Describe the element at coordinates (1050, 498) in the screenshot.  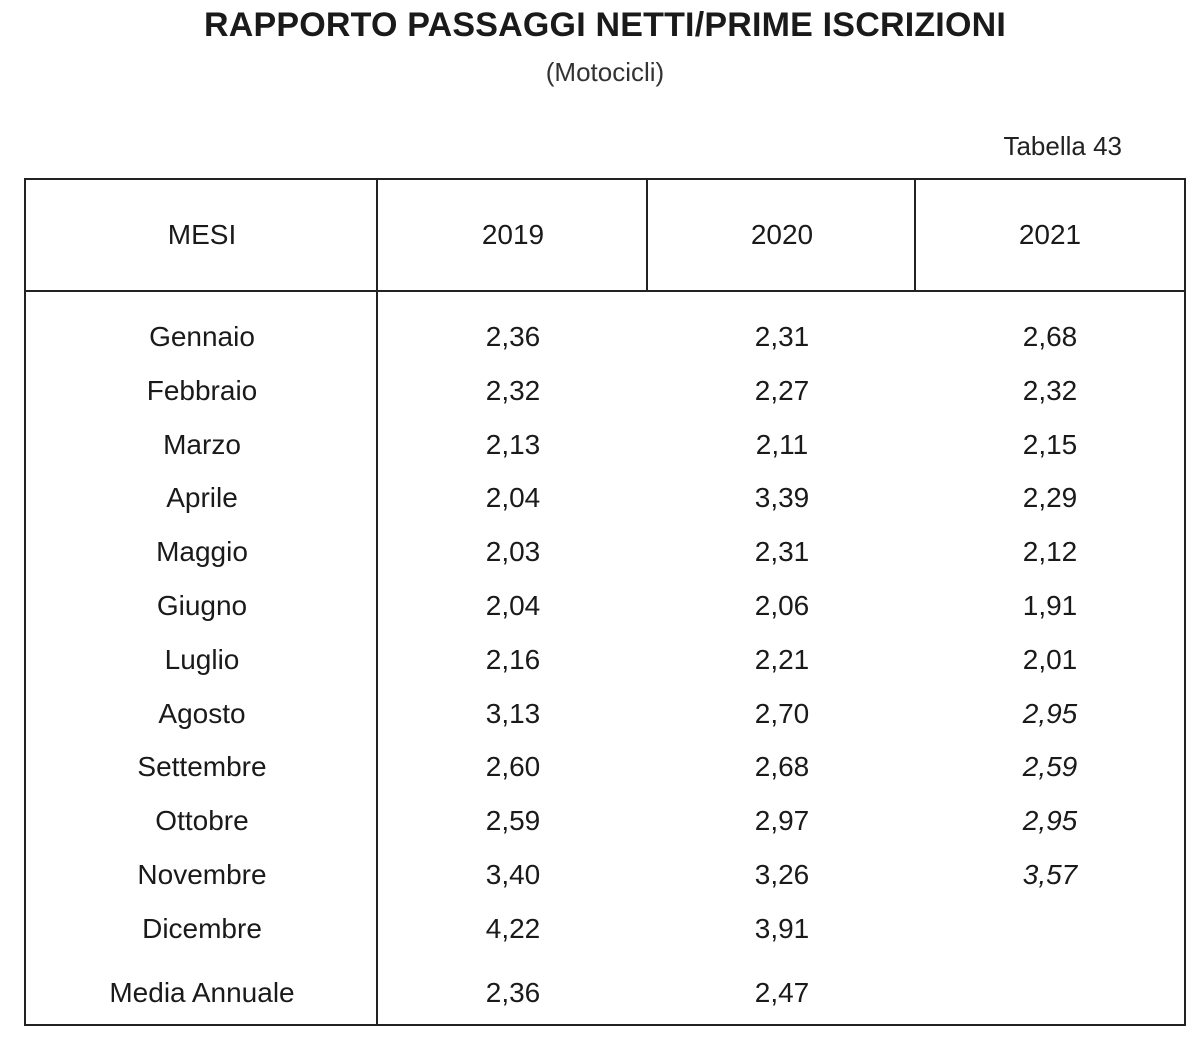
I see `value-2021-cell: 2,29` at that location.